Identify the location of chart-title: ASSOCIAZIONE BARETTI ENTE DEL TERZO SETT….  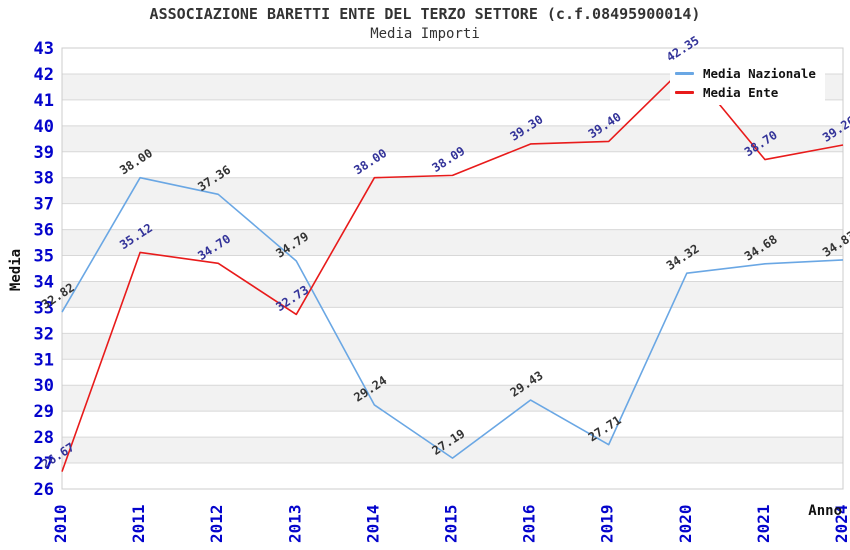
(425, 14).